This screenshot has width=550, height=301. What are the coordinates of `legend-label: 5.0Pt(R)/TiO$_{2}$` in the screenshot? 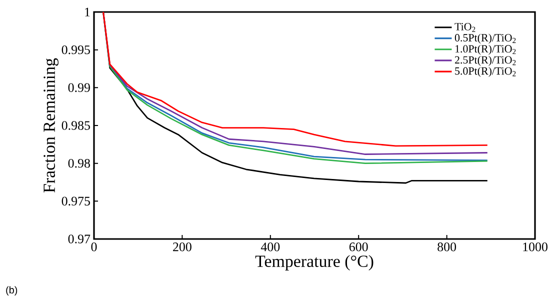 It's located at (485, 71).